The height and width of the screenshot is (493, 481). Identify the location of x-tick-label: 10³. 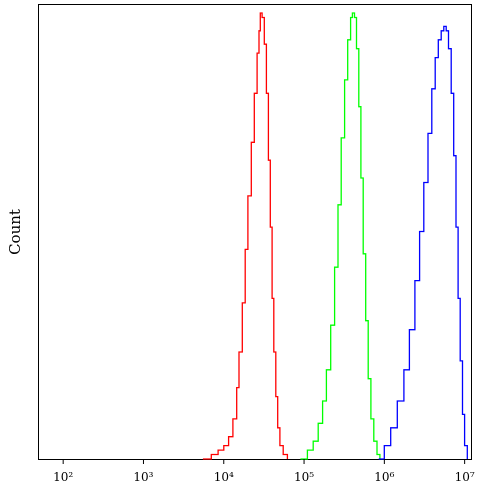
(143, 477).